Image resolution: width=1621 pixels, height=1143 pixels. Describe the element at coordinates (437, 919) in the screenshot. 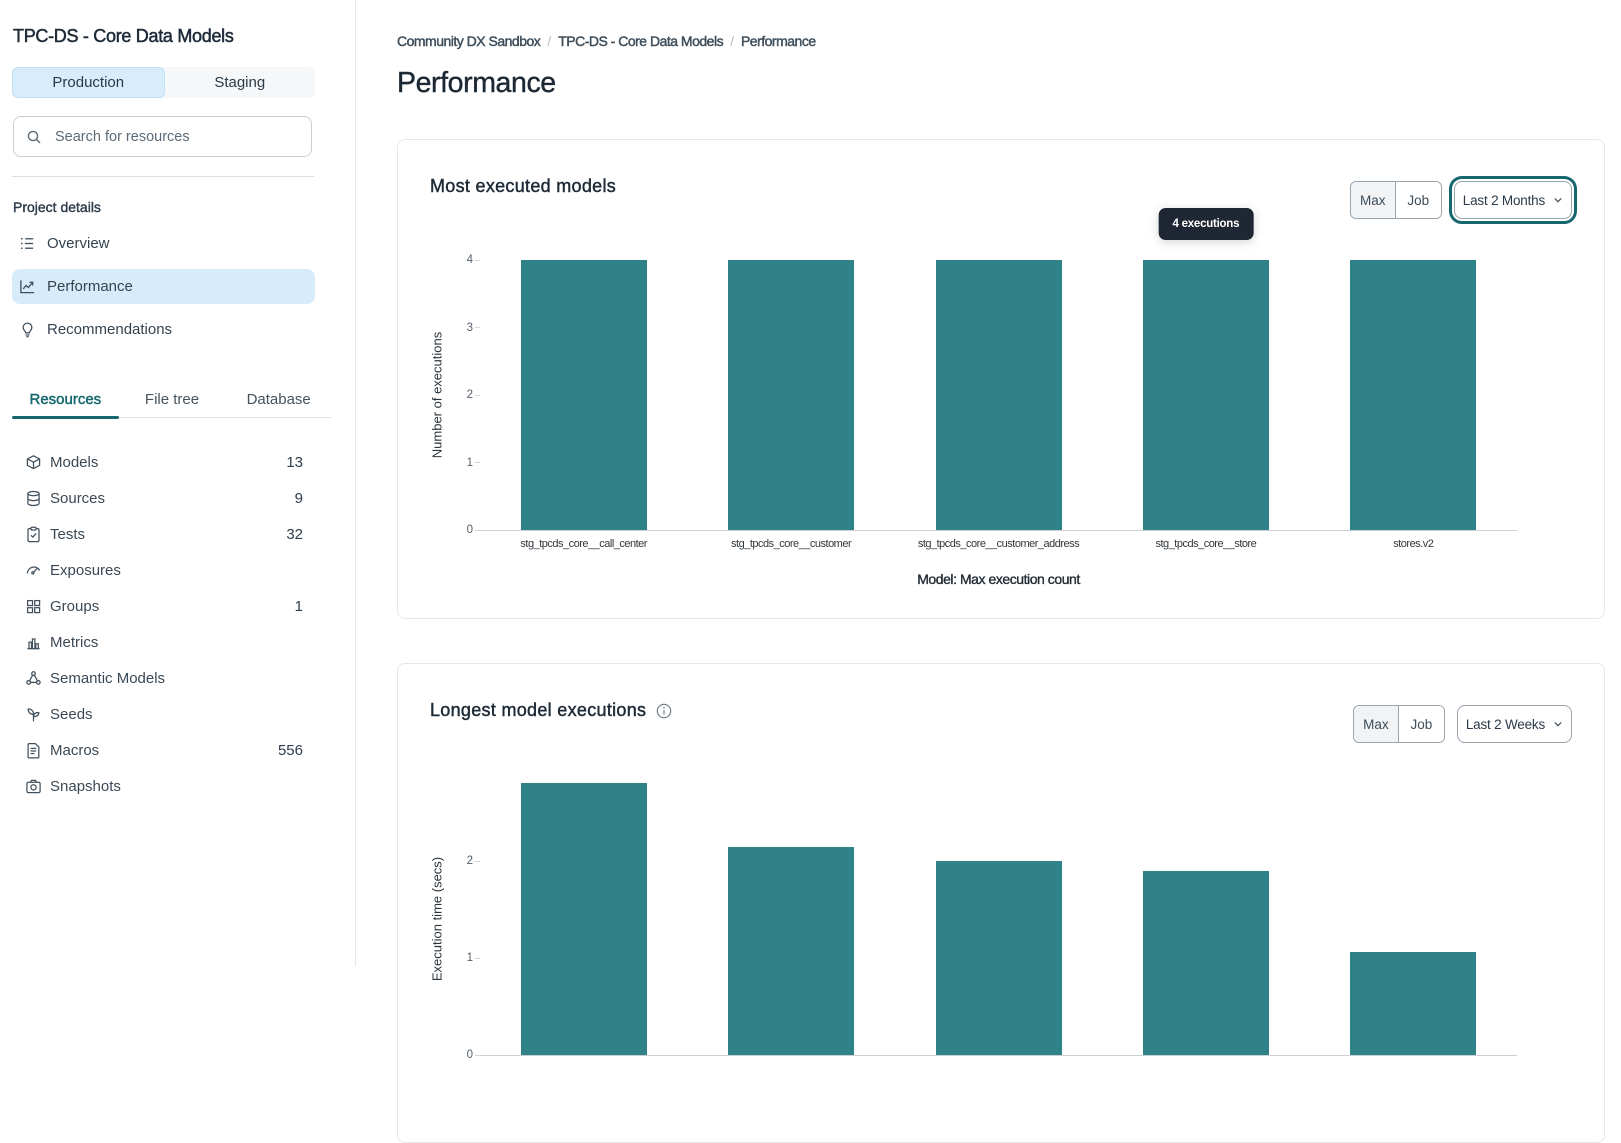

I see `y-axis-label: Execution time (secs)` at that location.